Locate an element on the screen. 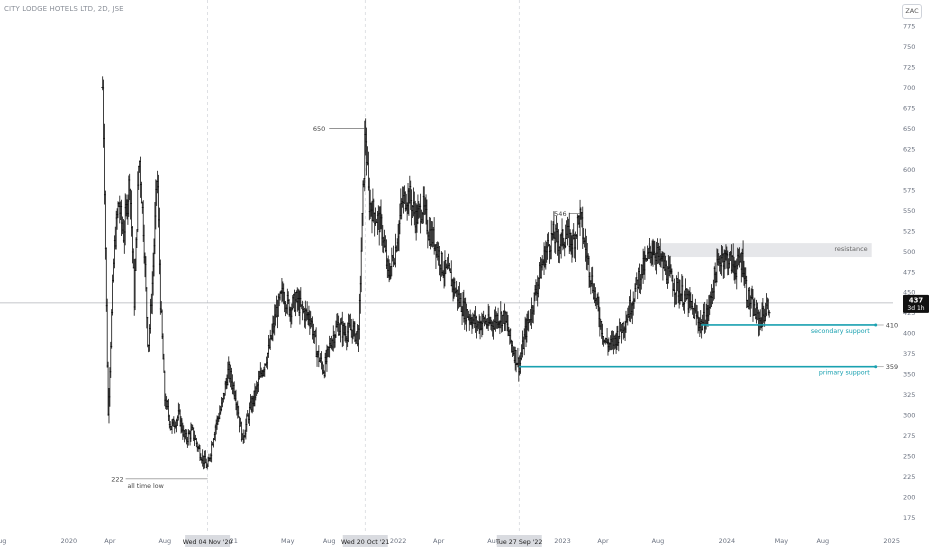 The width and height of the screenshot is (932, 554). y-tick-label: 200 is located at coordinates (909, 497).